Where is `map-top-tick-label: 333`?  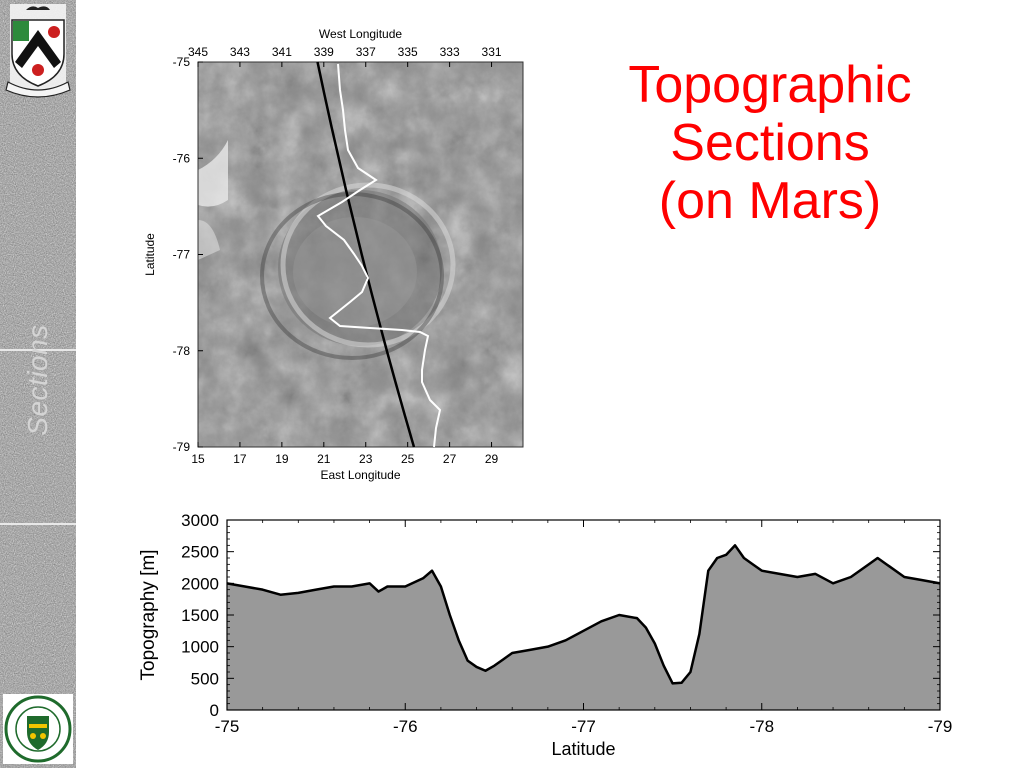 map-top-tick-label: 333 is located at coordinates (450, 52).